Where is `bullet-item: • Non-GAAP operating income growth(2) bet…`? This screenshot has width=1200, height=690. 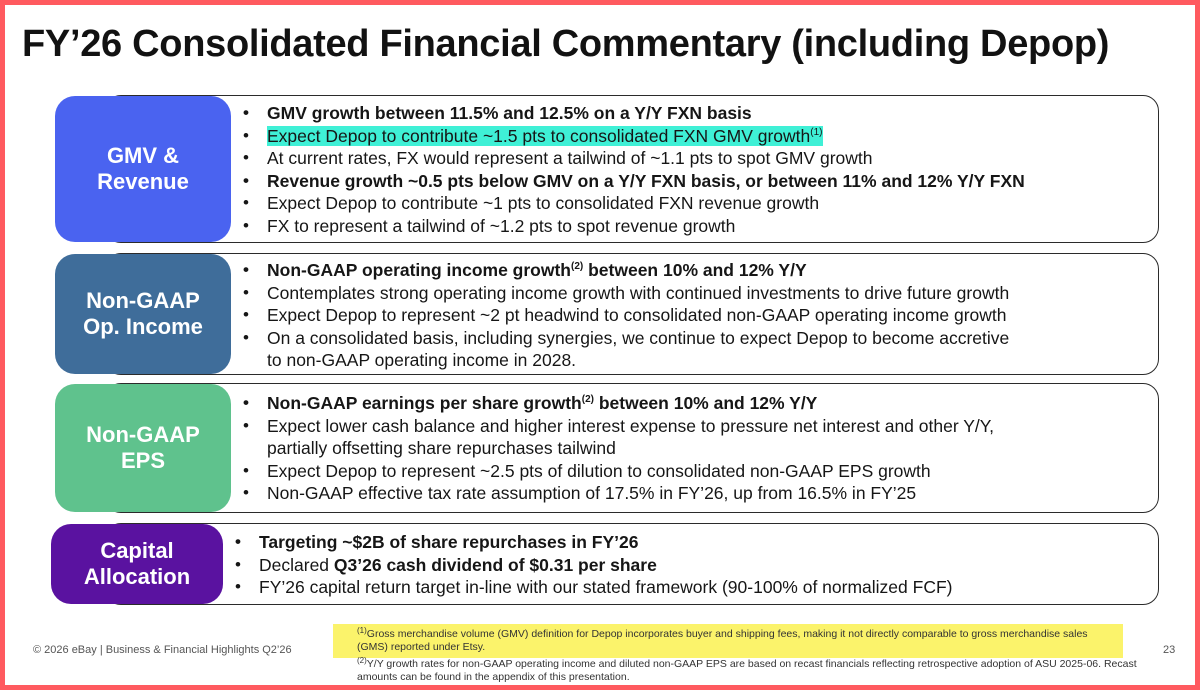 bullet-item: • Non-GAAP operating income growth(2) bet… is located at coordinates (525, 270).